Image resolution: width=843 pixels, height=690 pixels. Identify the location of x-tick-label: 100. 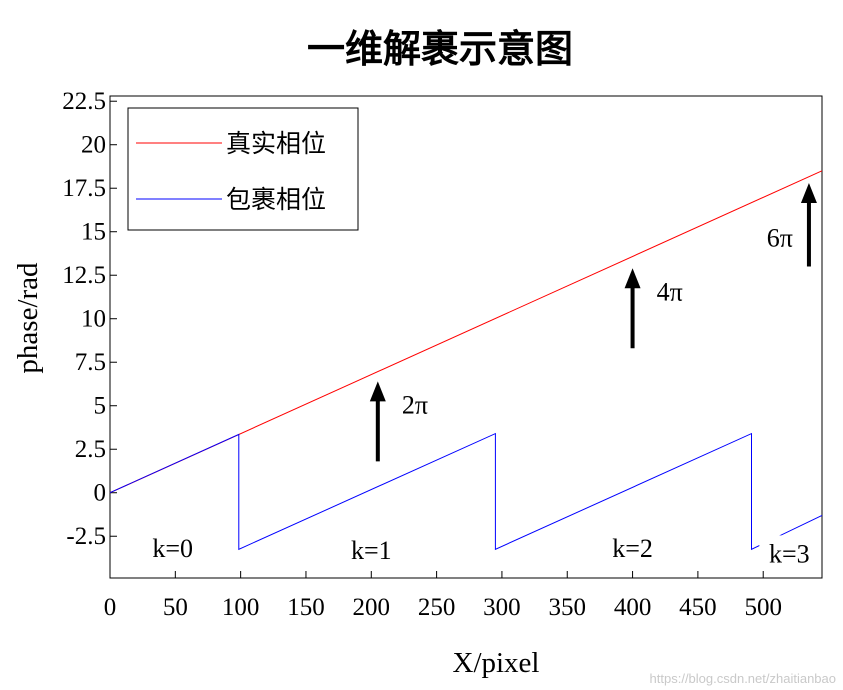
(241, 607).